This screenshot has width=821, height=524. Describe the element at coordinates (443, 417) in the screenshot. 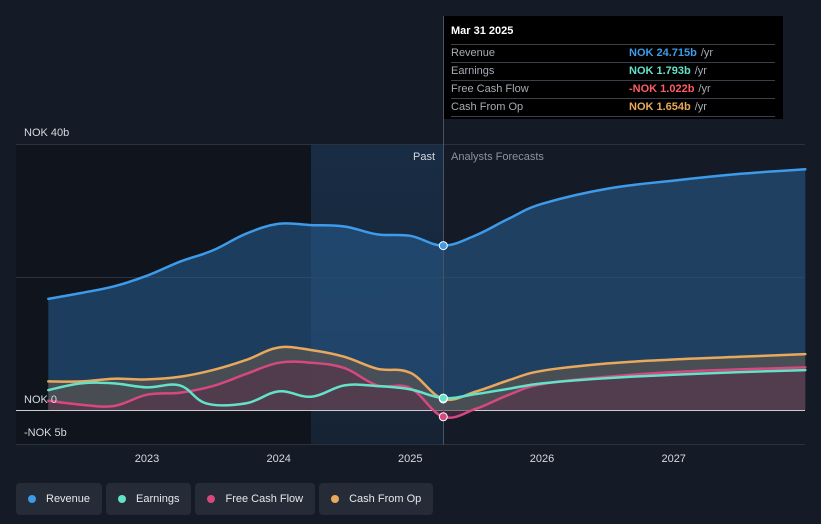

I see `marker-free-cash-flow` at that location.